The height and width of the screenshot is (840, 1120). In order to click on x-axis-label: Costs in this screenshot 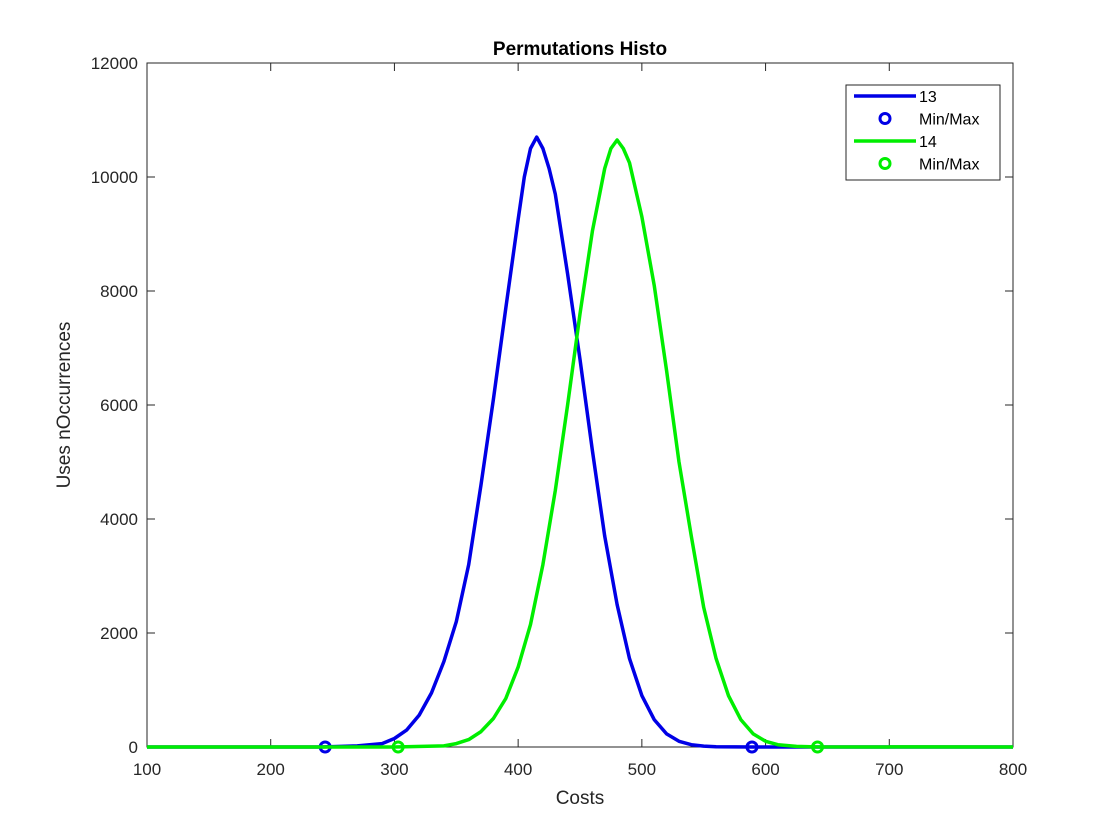, I will do `click(580, 798)`.